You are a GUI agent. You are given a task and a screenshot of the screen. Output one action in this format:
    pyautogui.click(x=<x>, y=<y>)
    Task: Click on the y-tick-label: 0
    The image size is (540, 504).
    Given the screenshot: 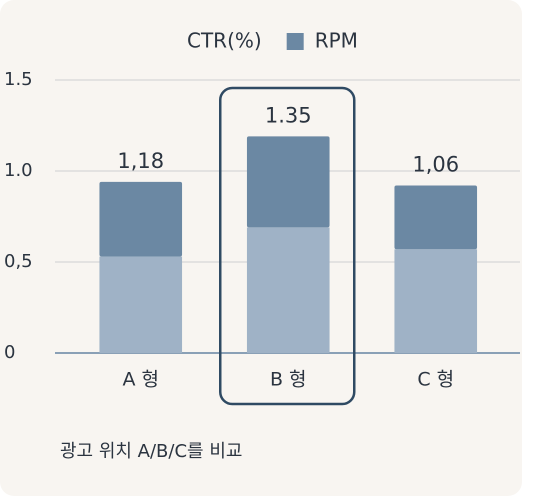 What is the action you would take?
    pyautogui.click(x=9, y=352)
    